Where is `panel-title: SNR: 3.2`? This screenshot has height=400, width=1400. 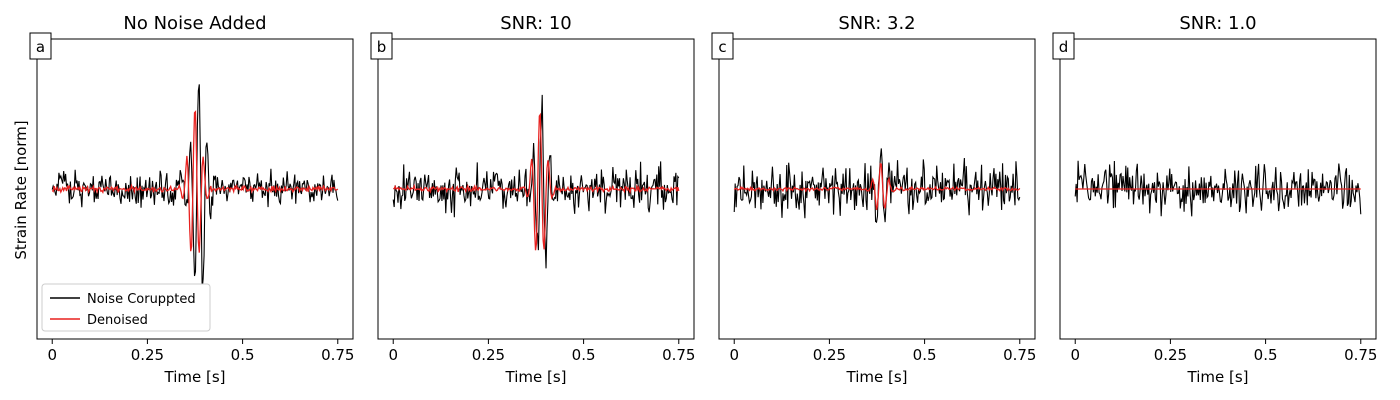
panel-title: SNR: 3.2 is located at coordinates (876, 23).